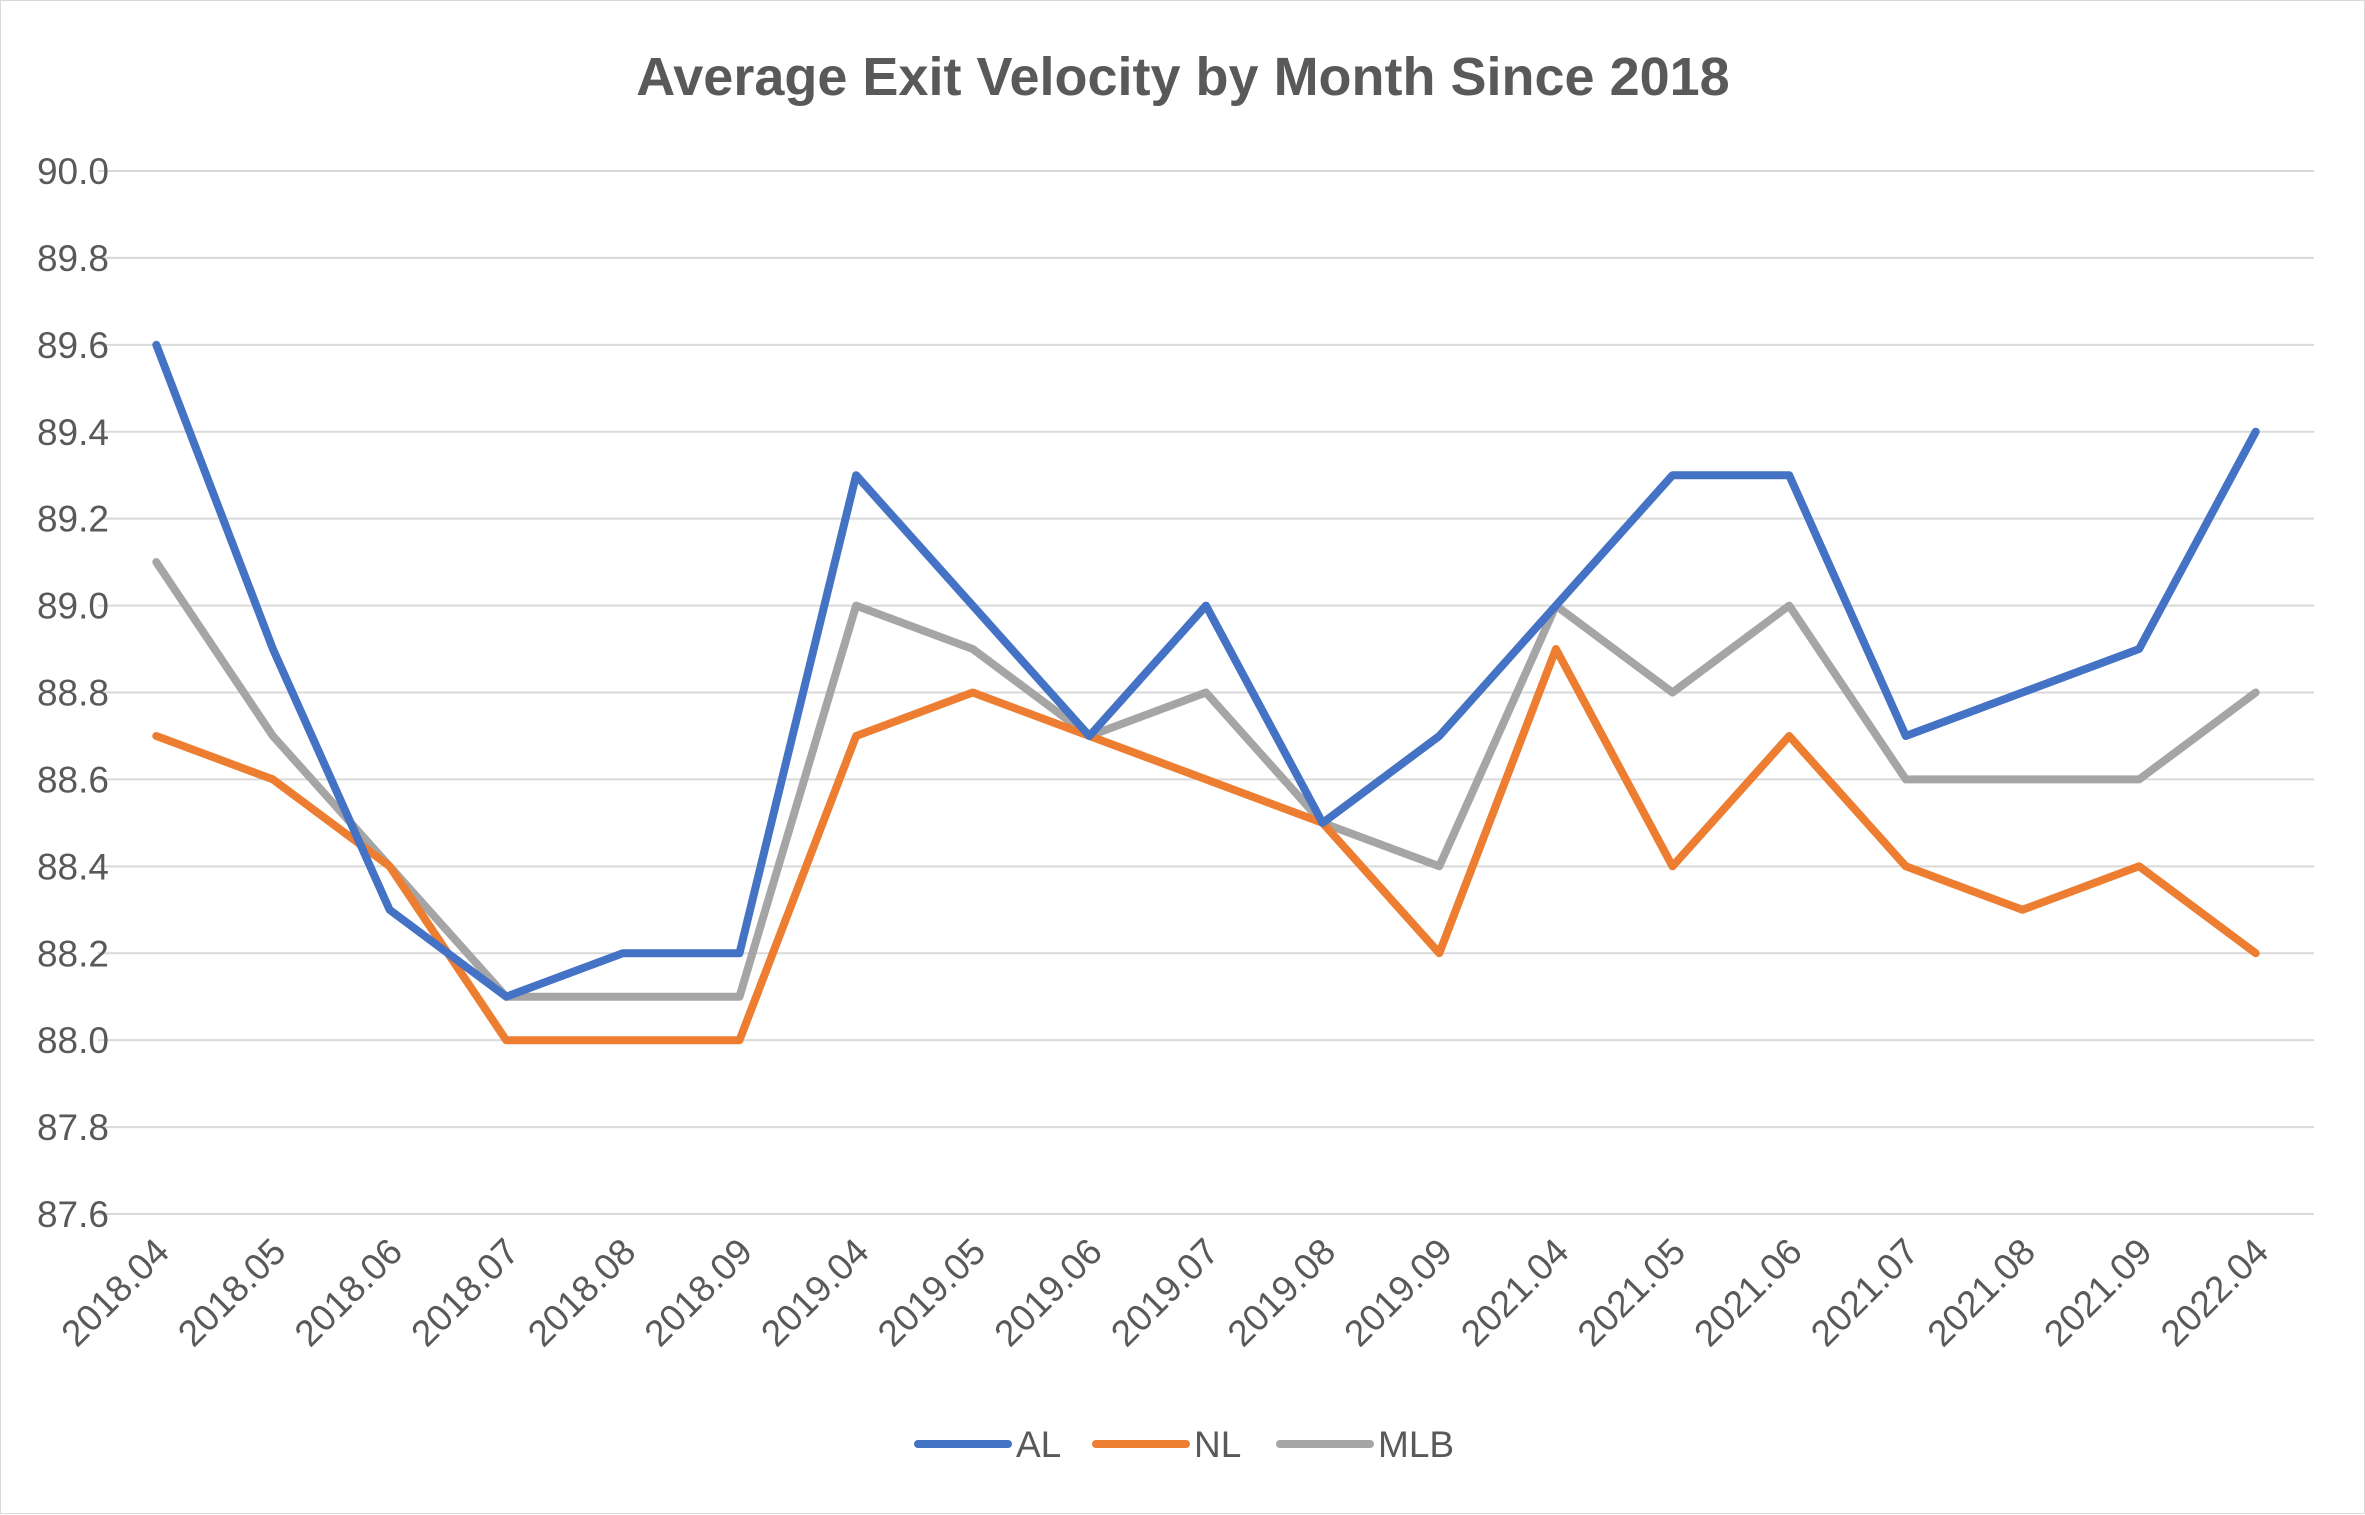 This screenshot has width=2365, height=1515. Describe the element at coordinates (1048, 1293) in the screenshot. I see `x-tick-label: 2019.06` at that location.